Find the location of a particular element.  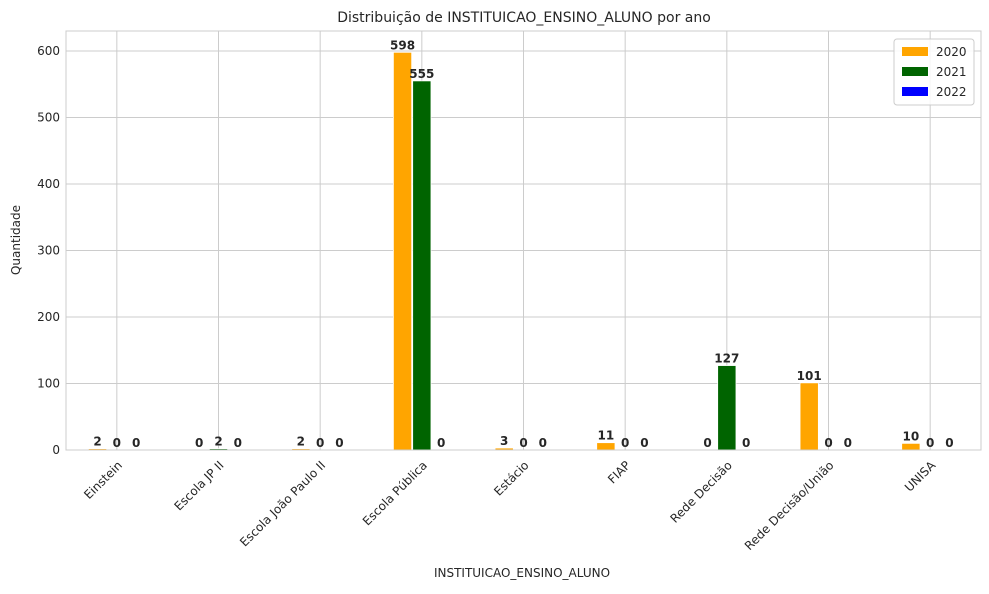

bar-value-label: 11 is located at coordinates (606, 436).